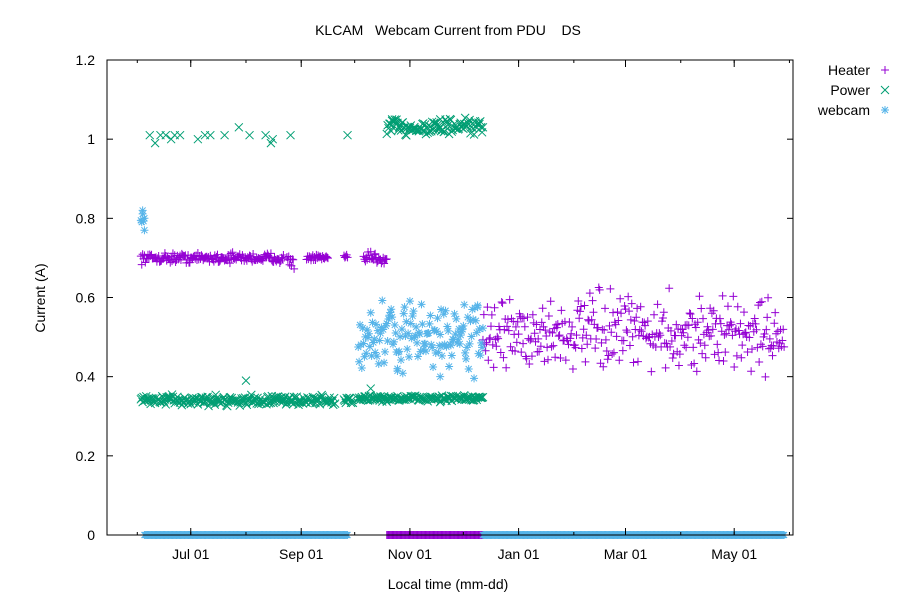  I want to click on x-axis-label: Local time (mm-dd), so click(448, 584).